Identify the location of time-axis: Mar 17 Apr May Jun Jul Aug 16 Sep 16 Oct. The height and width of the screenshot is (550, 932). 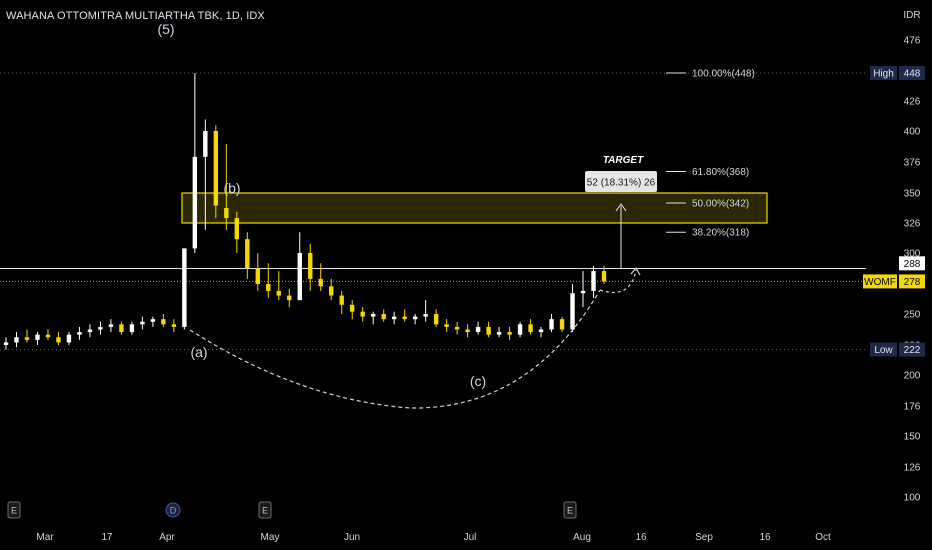
(433, 537).